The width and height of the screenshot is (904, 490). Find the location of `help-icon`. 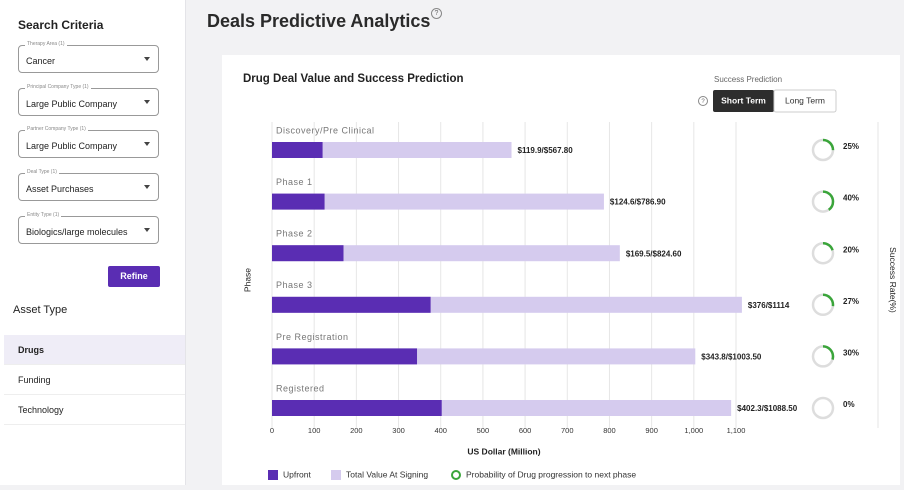

help-icon is located at coordinates (703, 101).